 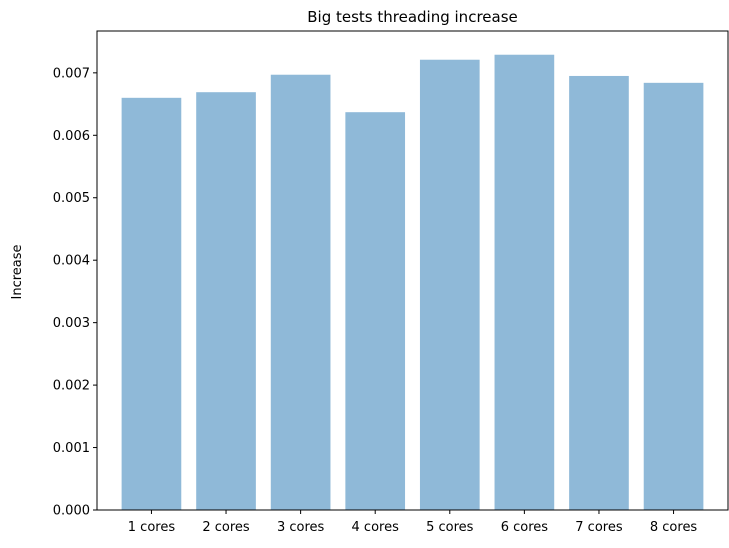 I want to click on y-tick-label: 0.003, so click(x=71, y=323).